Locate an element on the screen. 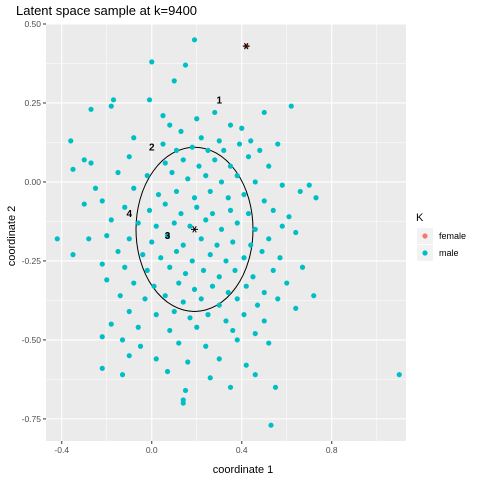 The height and width of the screenshot is (480, 480). y-tick-label: -0.75 is located at coordinates (32, 419).